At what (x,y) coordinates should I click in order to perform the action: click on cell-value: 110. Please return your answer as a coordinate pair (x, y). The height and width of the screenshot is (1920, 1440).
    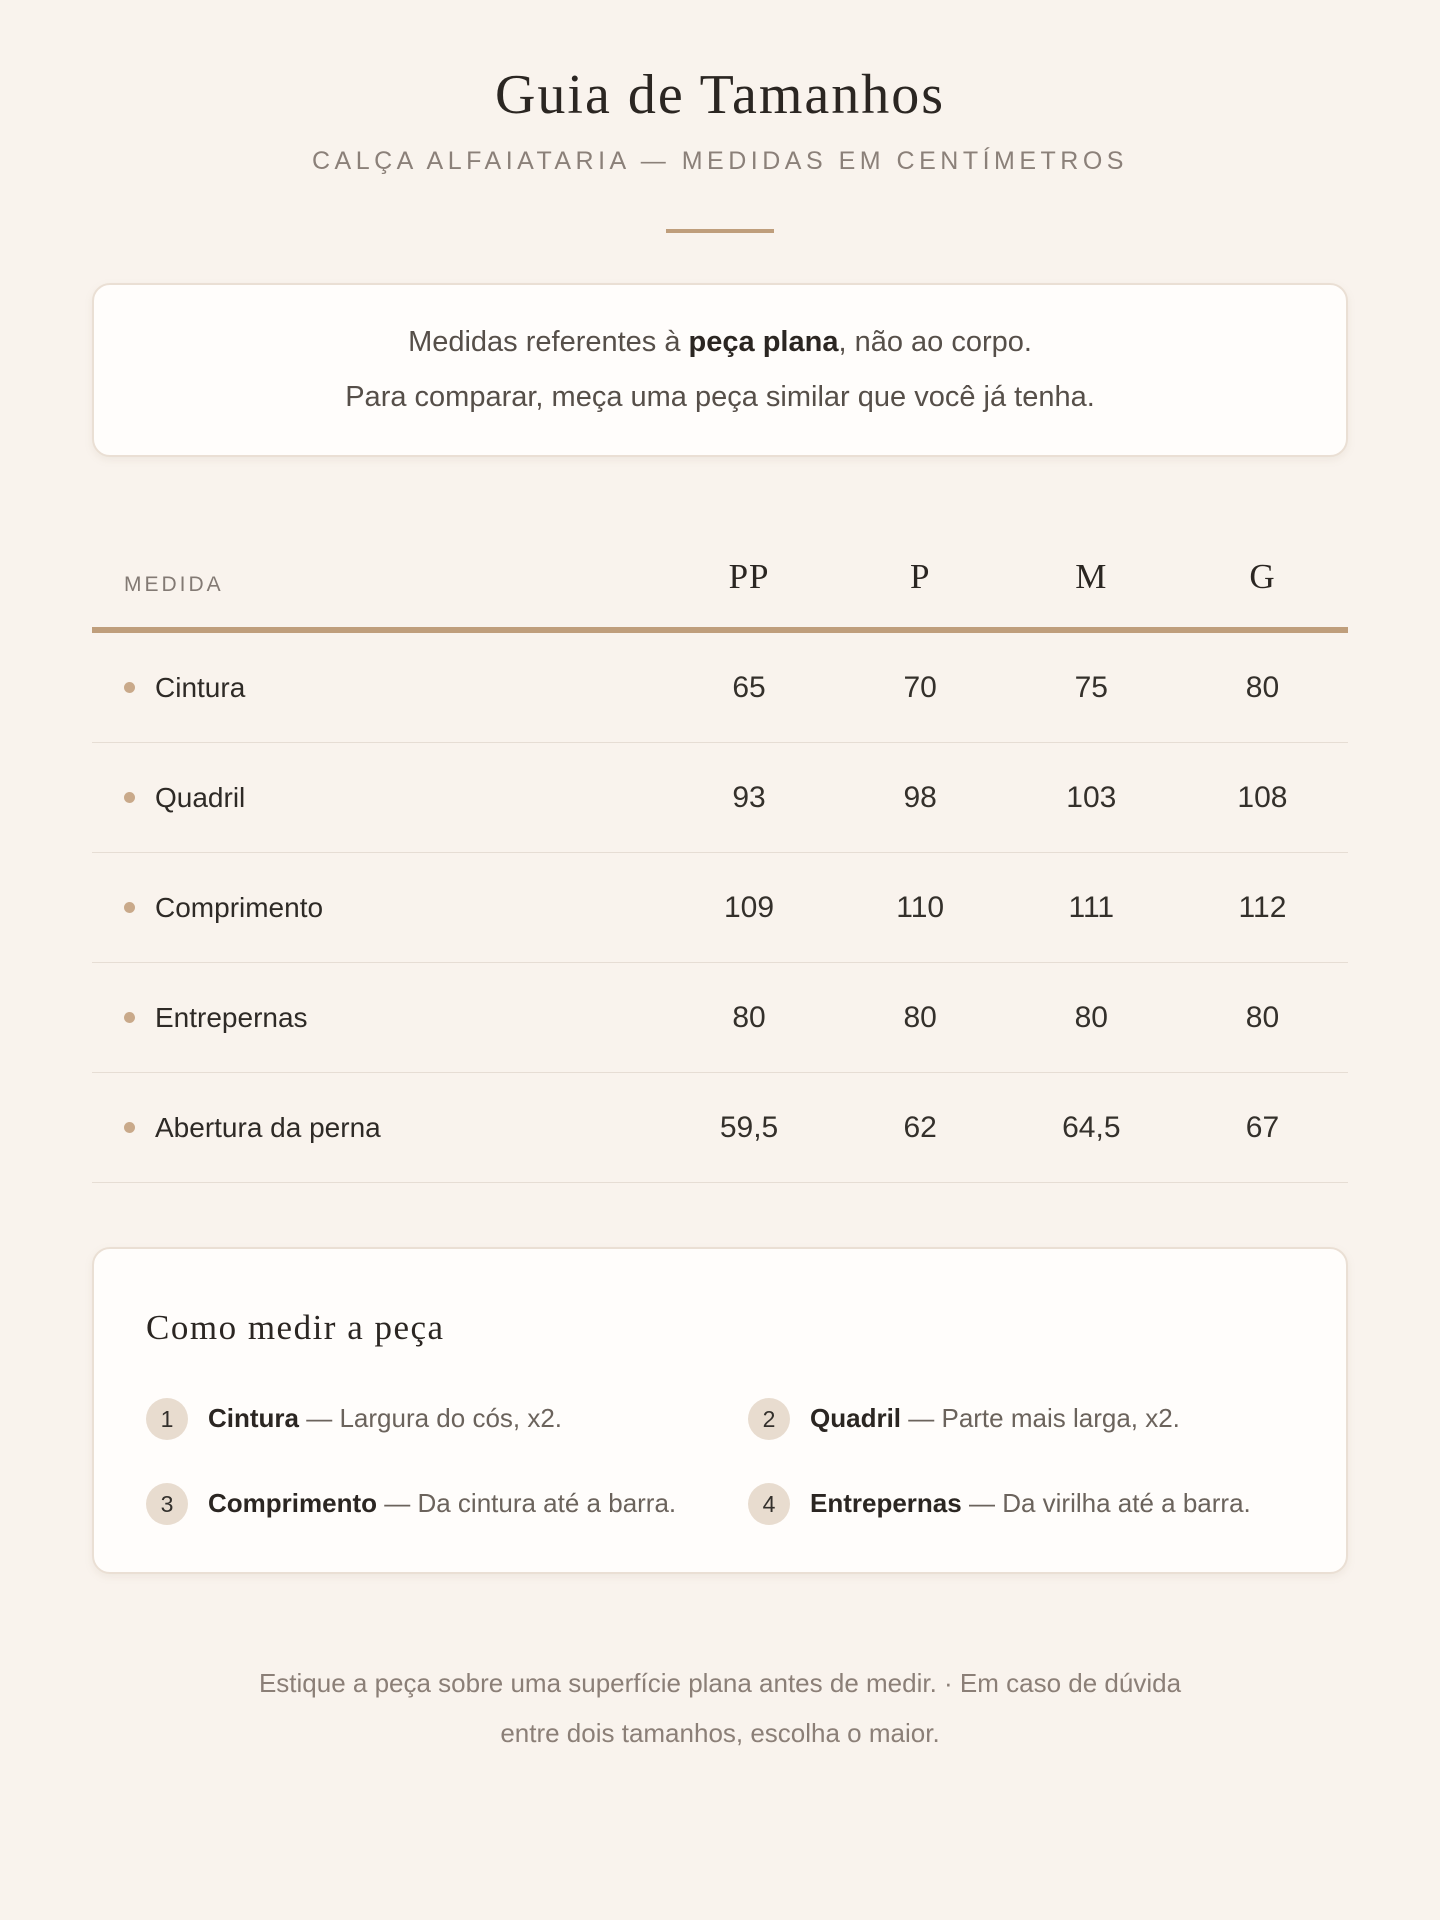
    Looking at the image, I should click on (920, 907).